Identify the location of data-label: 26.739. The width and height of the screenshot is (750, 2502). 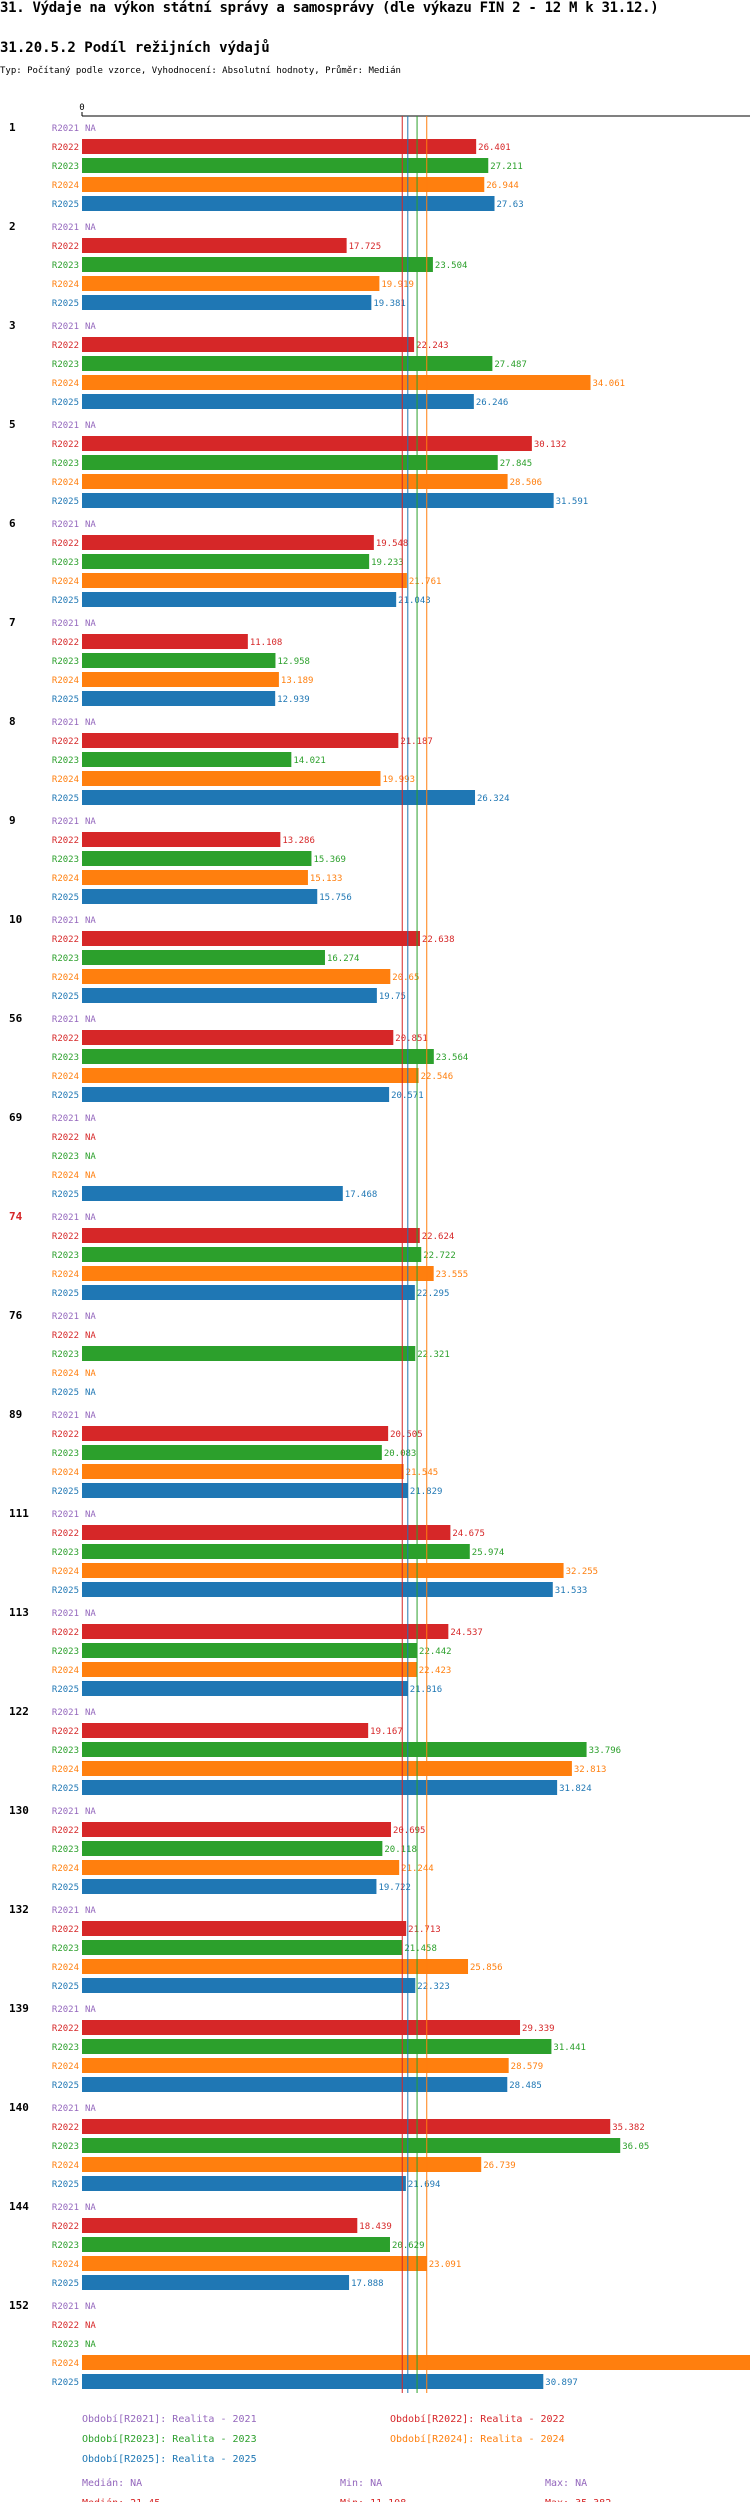
(499, 2166).